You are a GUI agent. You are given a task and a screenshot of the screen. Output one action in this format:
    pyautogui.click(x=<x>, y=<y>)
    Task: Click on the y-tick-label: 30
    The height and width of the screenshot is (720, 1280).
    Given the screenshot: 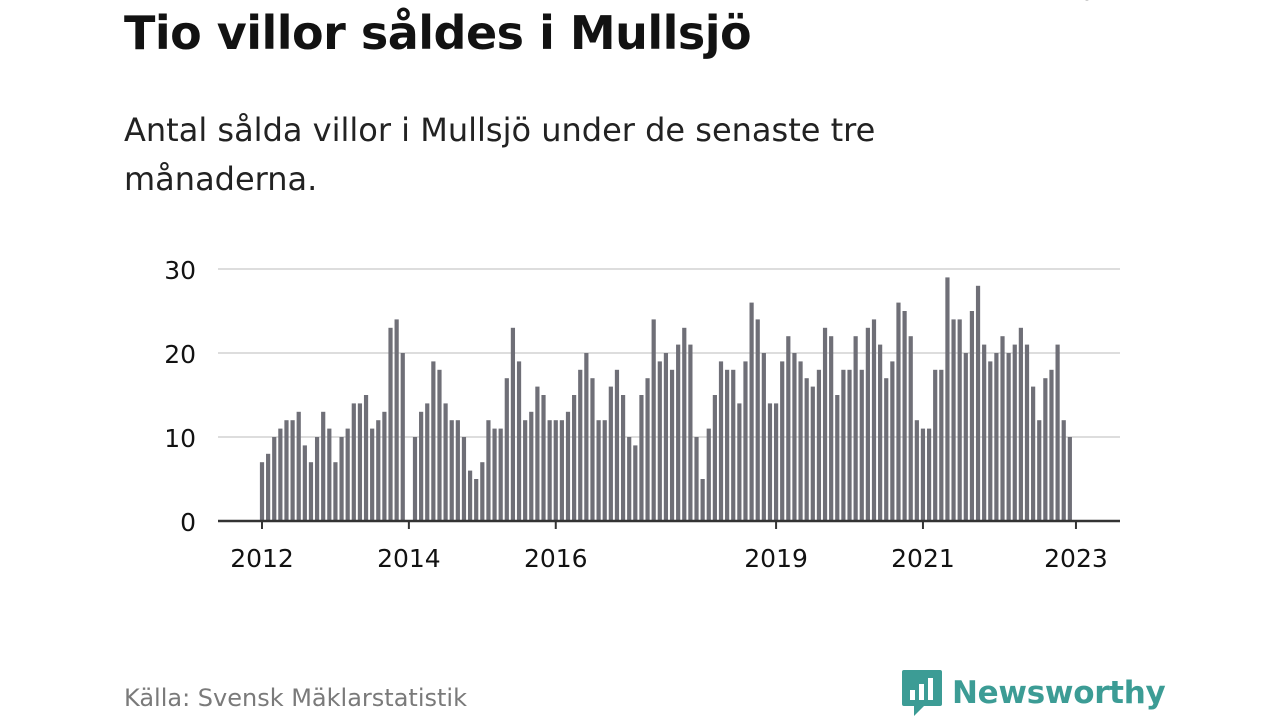 What is the action you would take?
    pyautogui.click(x=180, y=270)
    